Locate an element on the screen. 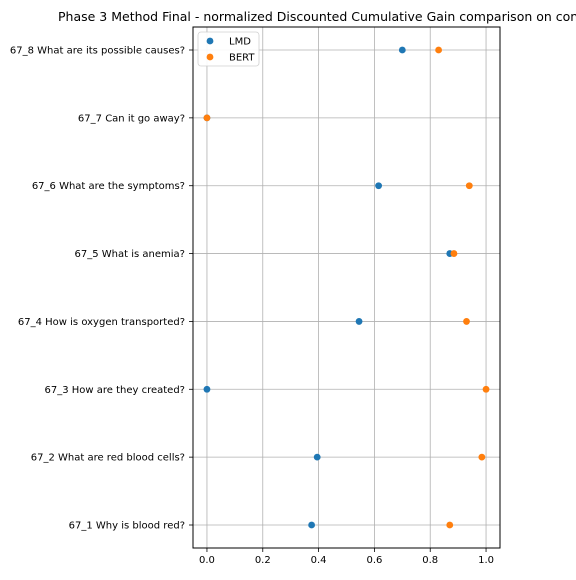 This screenshot has width=576, height=580. x-tick-label: 0.8 is located at coordinates (430, 560).